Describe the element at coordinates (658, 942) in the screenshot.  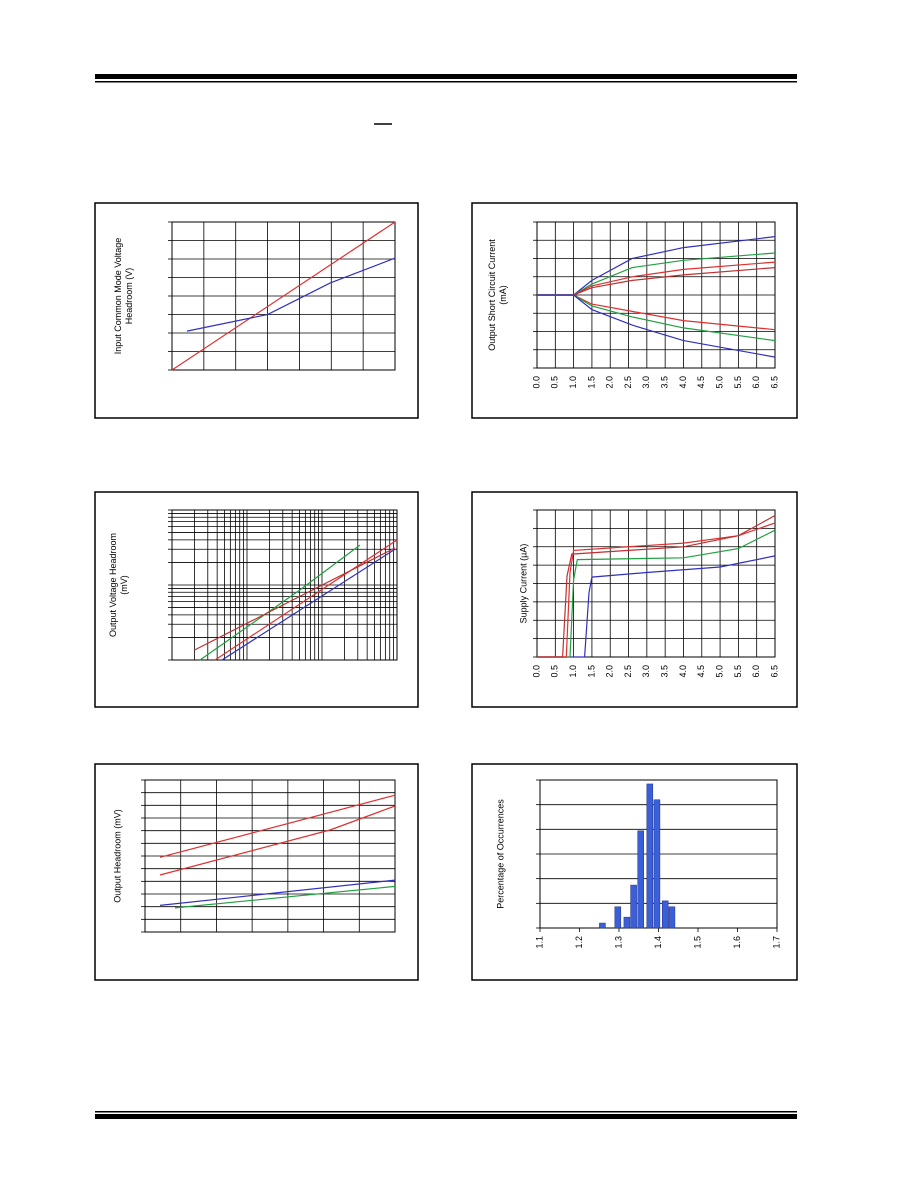
I see `x-tick-label: 1.4` at that location.